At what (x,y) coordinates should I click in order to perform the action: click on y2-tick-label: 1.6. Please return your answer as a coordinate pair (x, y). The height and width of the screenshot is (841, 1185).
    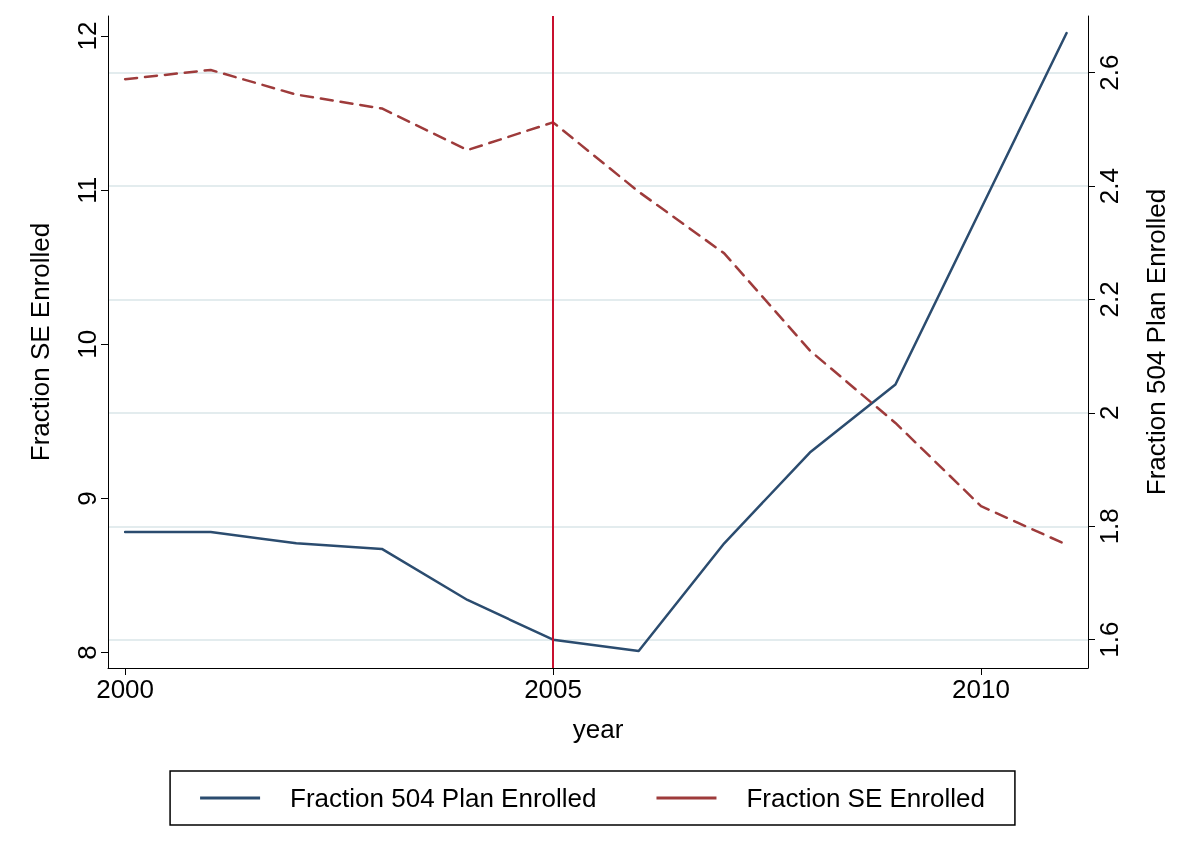
    Looking at the image, I should click on (1109, 639).